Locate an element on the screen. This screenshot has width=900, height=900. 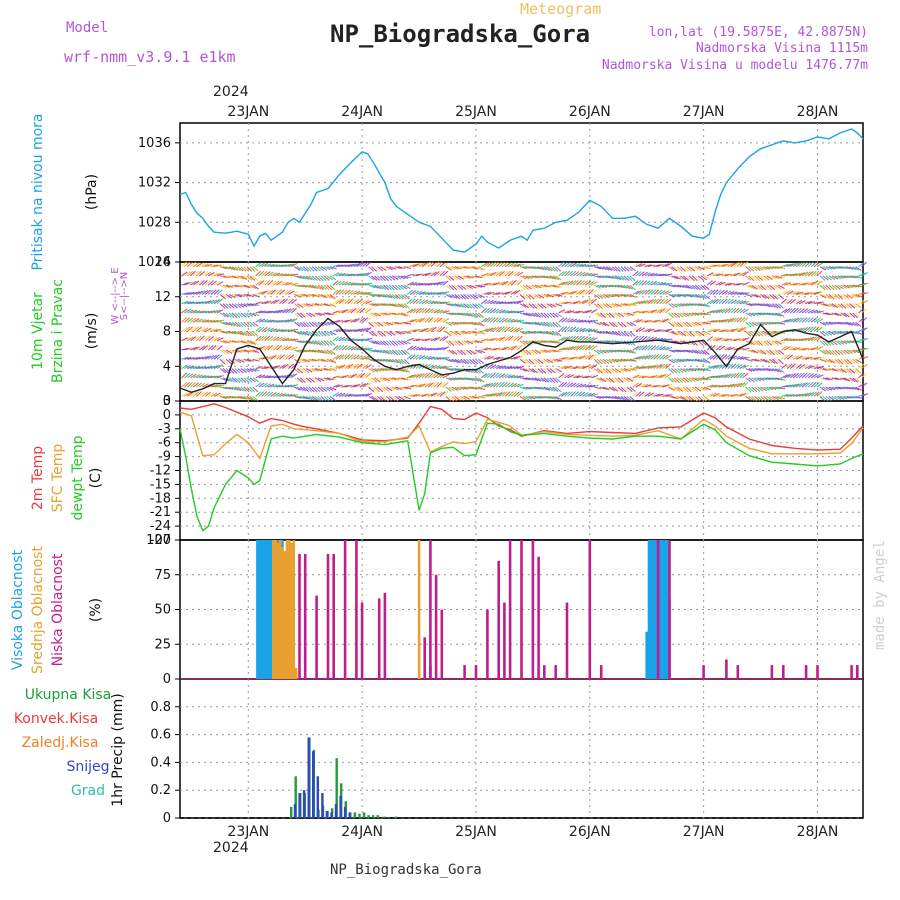
y-tick-label: 12 is located at coordinates (162, 297).